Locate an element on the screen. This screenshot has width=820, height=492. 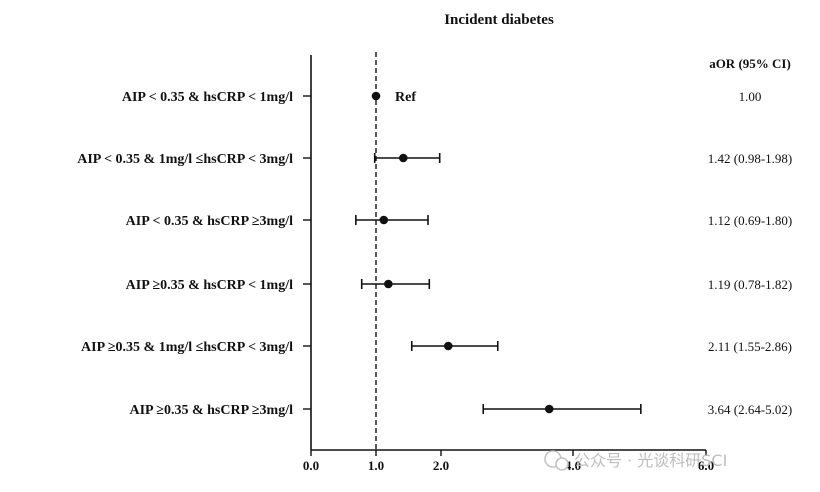
row-label: AIP ≥0.35 & hsCRP < 1mg/l is located at coordinates (209, 285).